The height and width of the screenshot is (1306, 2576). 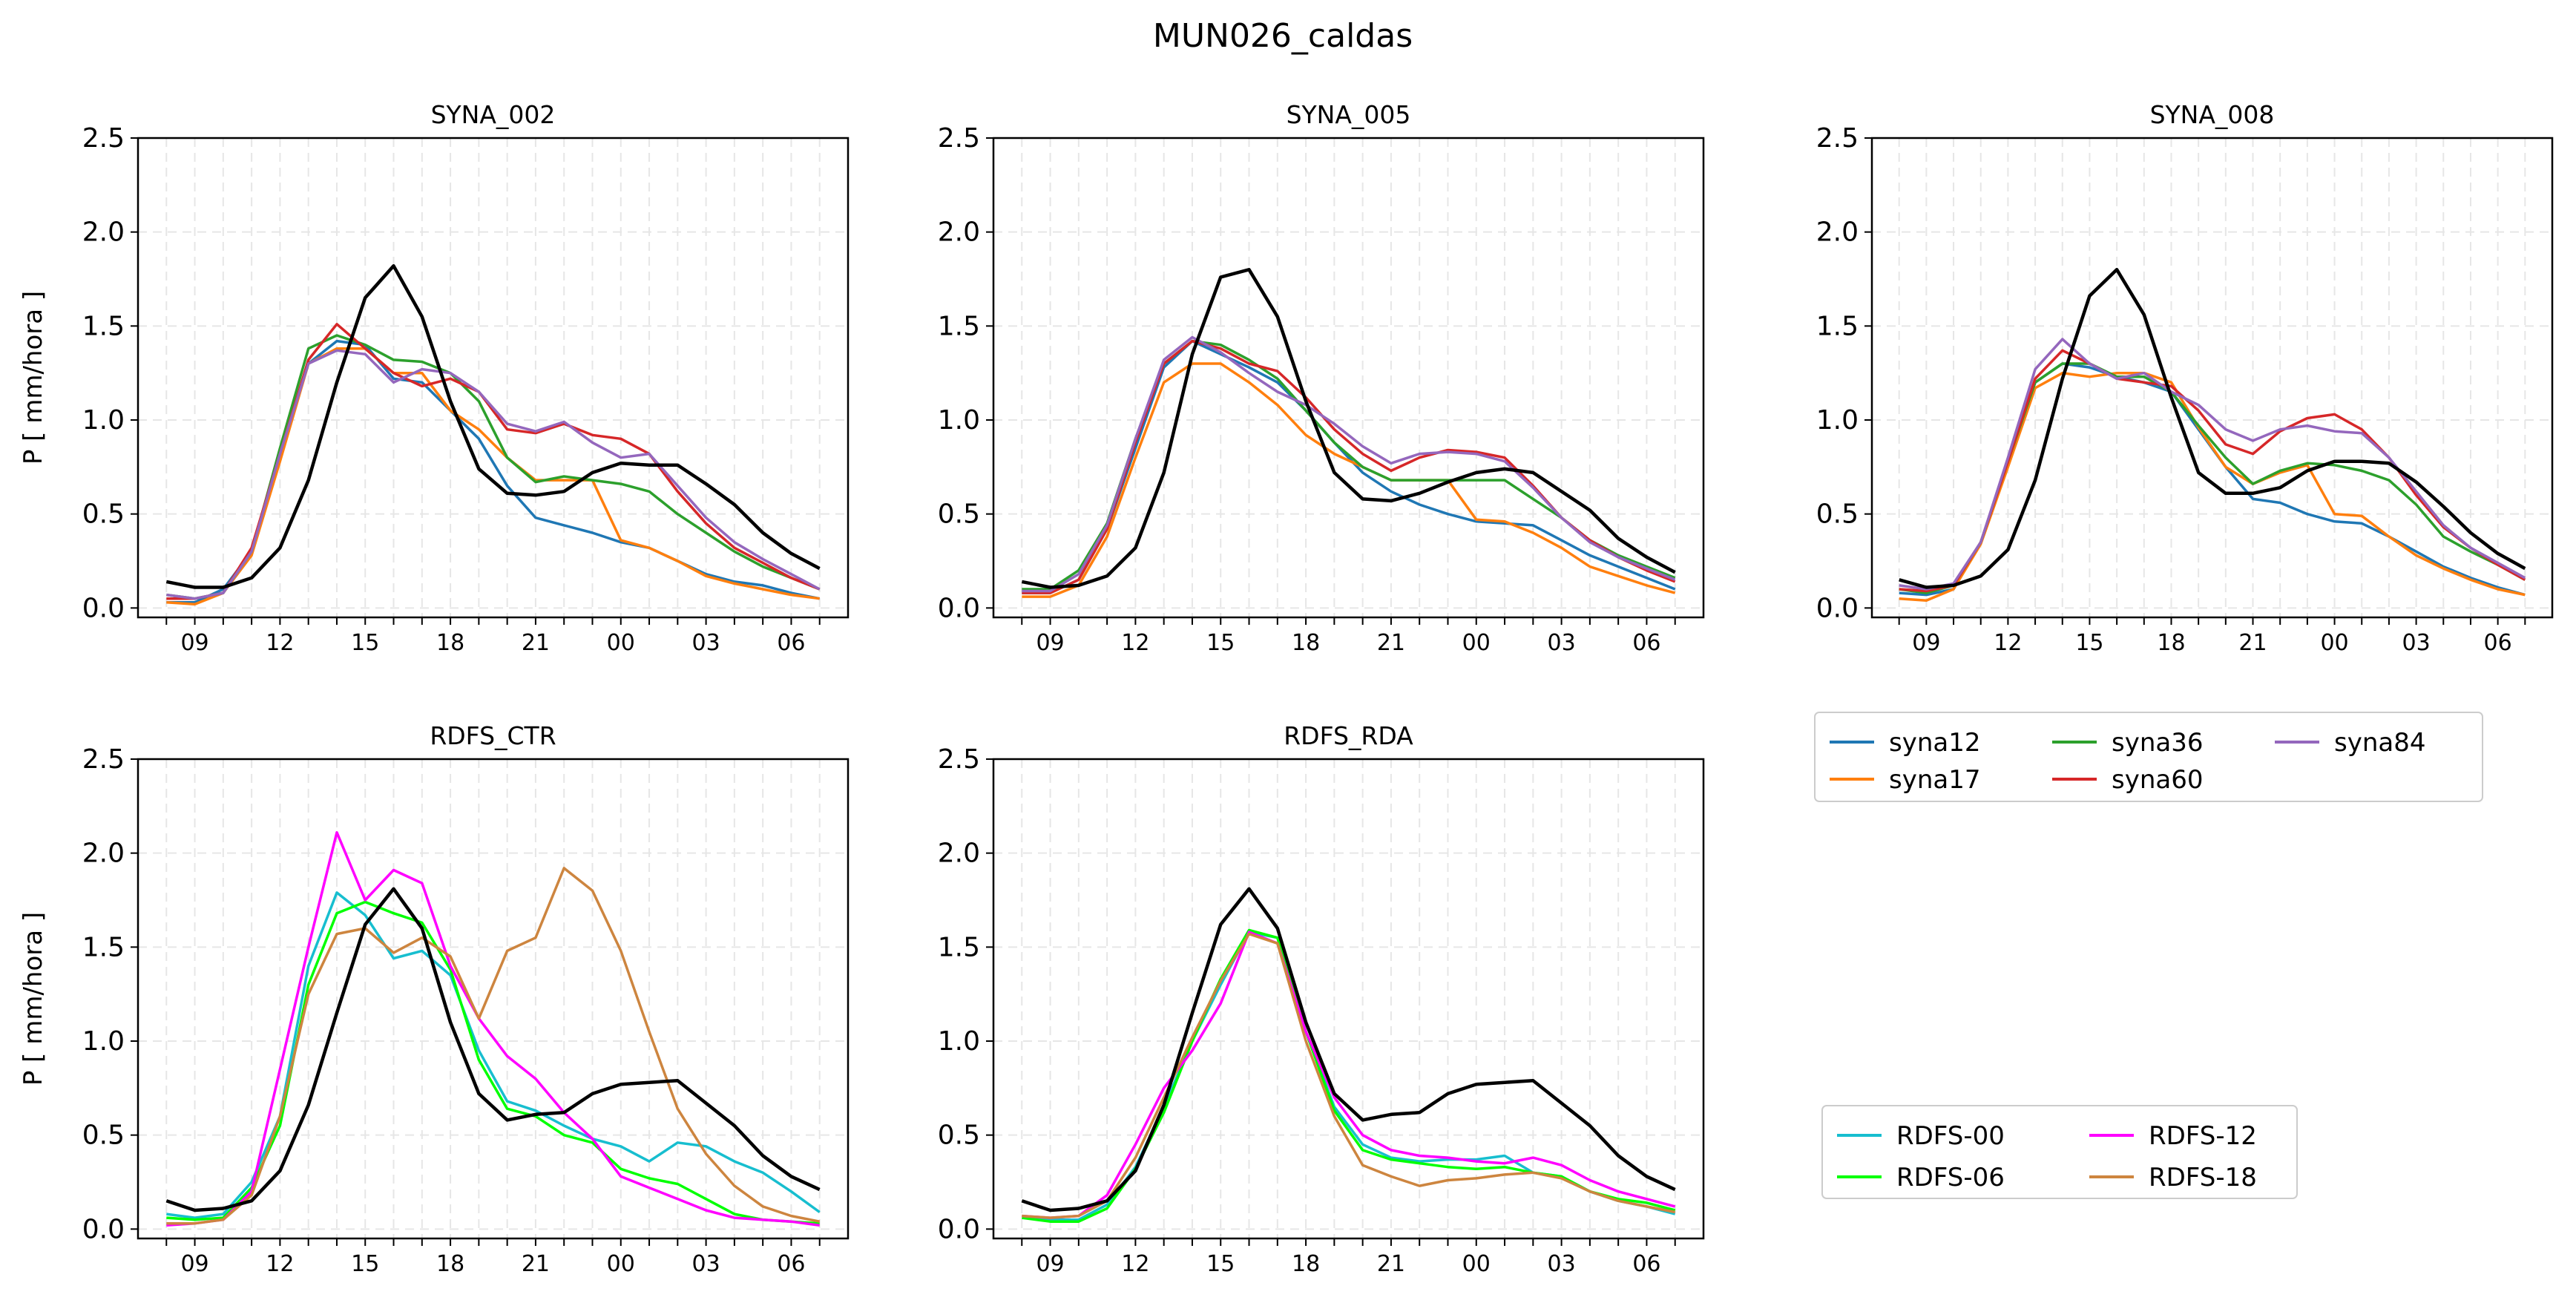 What do you see at coordinates (2059, 1152) in the screenshot?
I see `legend-rdfs: RDFS-00 RDFS-06 RDFS-12 RDFS-18` at bounding box center [2059, 1152].